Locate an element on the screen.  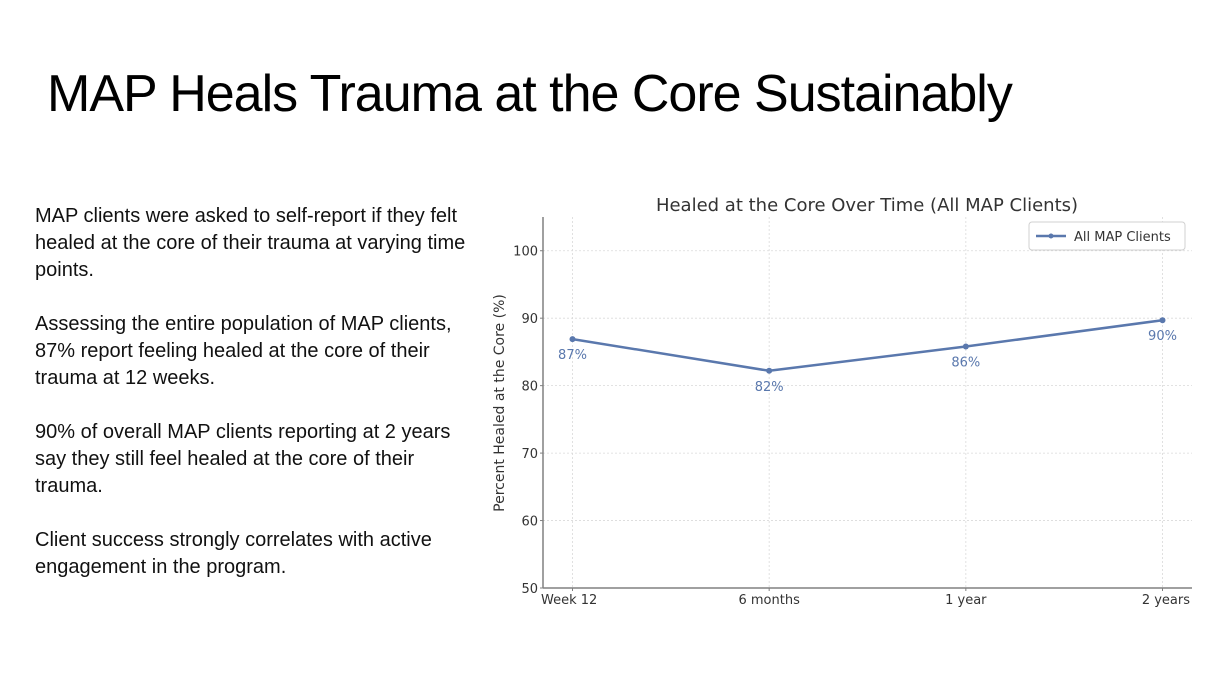
y-tick-label: 90 is located at coordinates (529, 319).